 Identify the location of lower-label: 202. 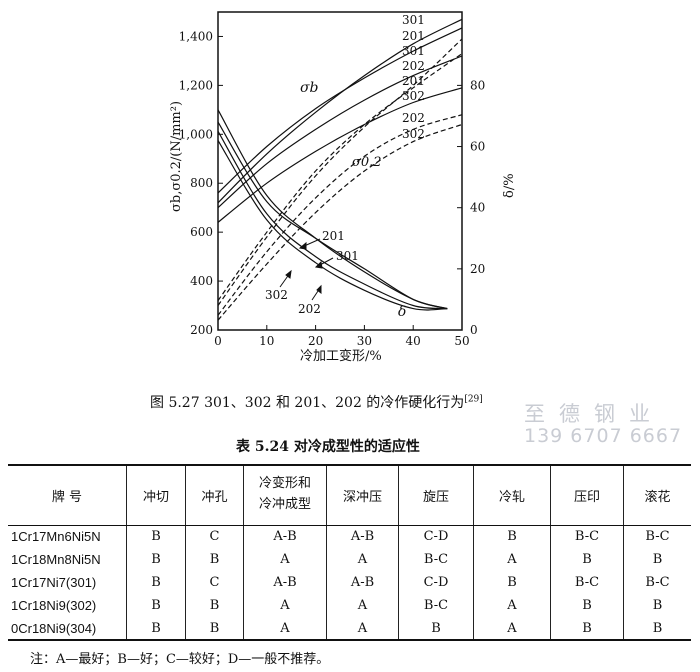
(309, 309).